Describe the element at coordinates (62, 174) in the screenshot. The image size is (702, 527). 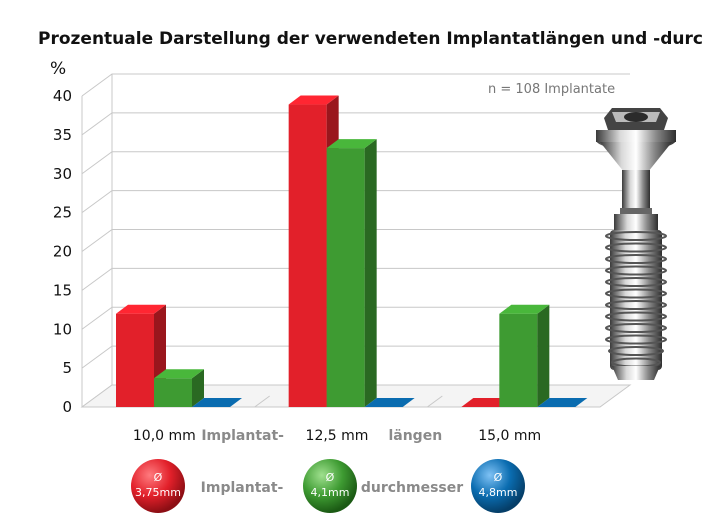
I see `y-tick-label: 30` at that location.